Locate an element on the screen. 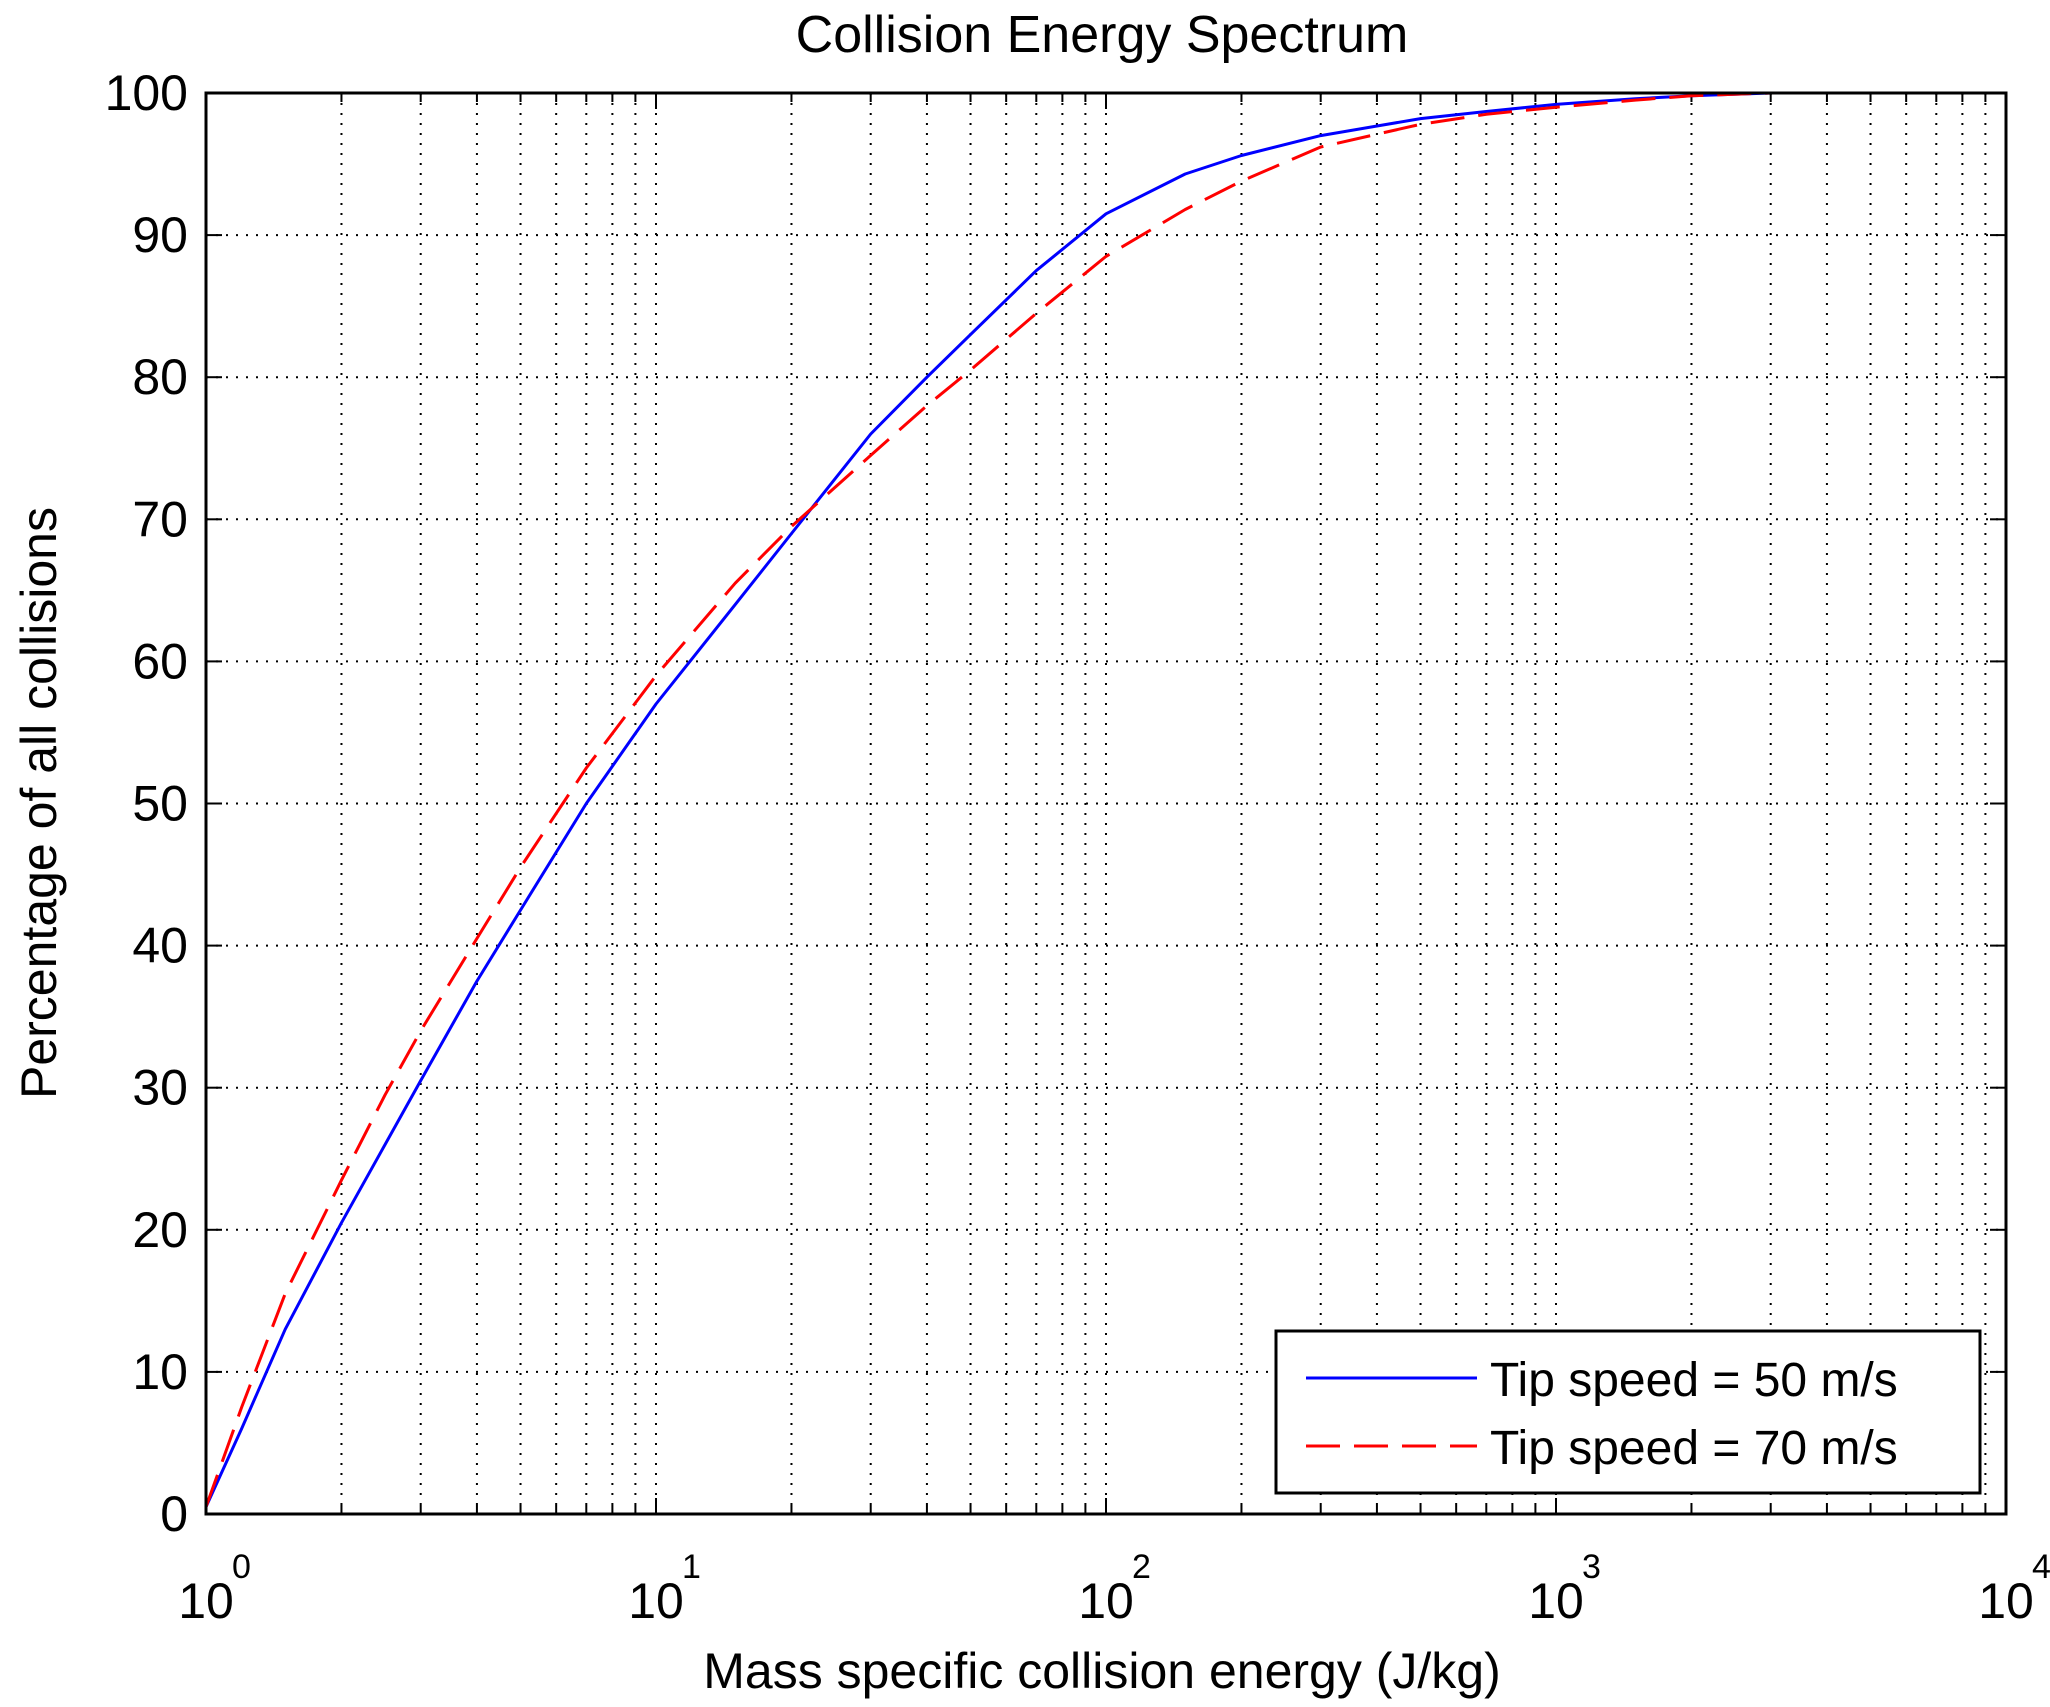 The width and height of the screenshot is (2050, 1707). y-tick-label: 30 is located at coordinates (160, 1088).